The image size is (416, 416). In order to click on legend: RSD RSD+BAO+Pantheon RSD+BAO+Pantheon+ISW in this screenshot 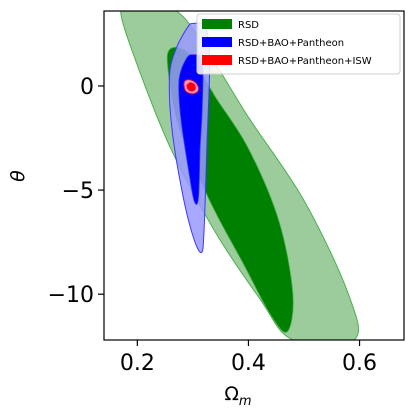, I will do `click(298, 44)`.